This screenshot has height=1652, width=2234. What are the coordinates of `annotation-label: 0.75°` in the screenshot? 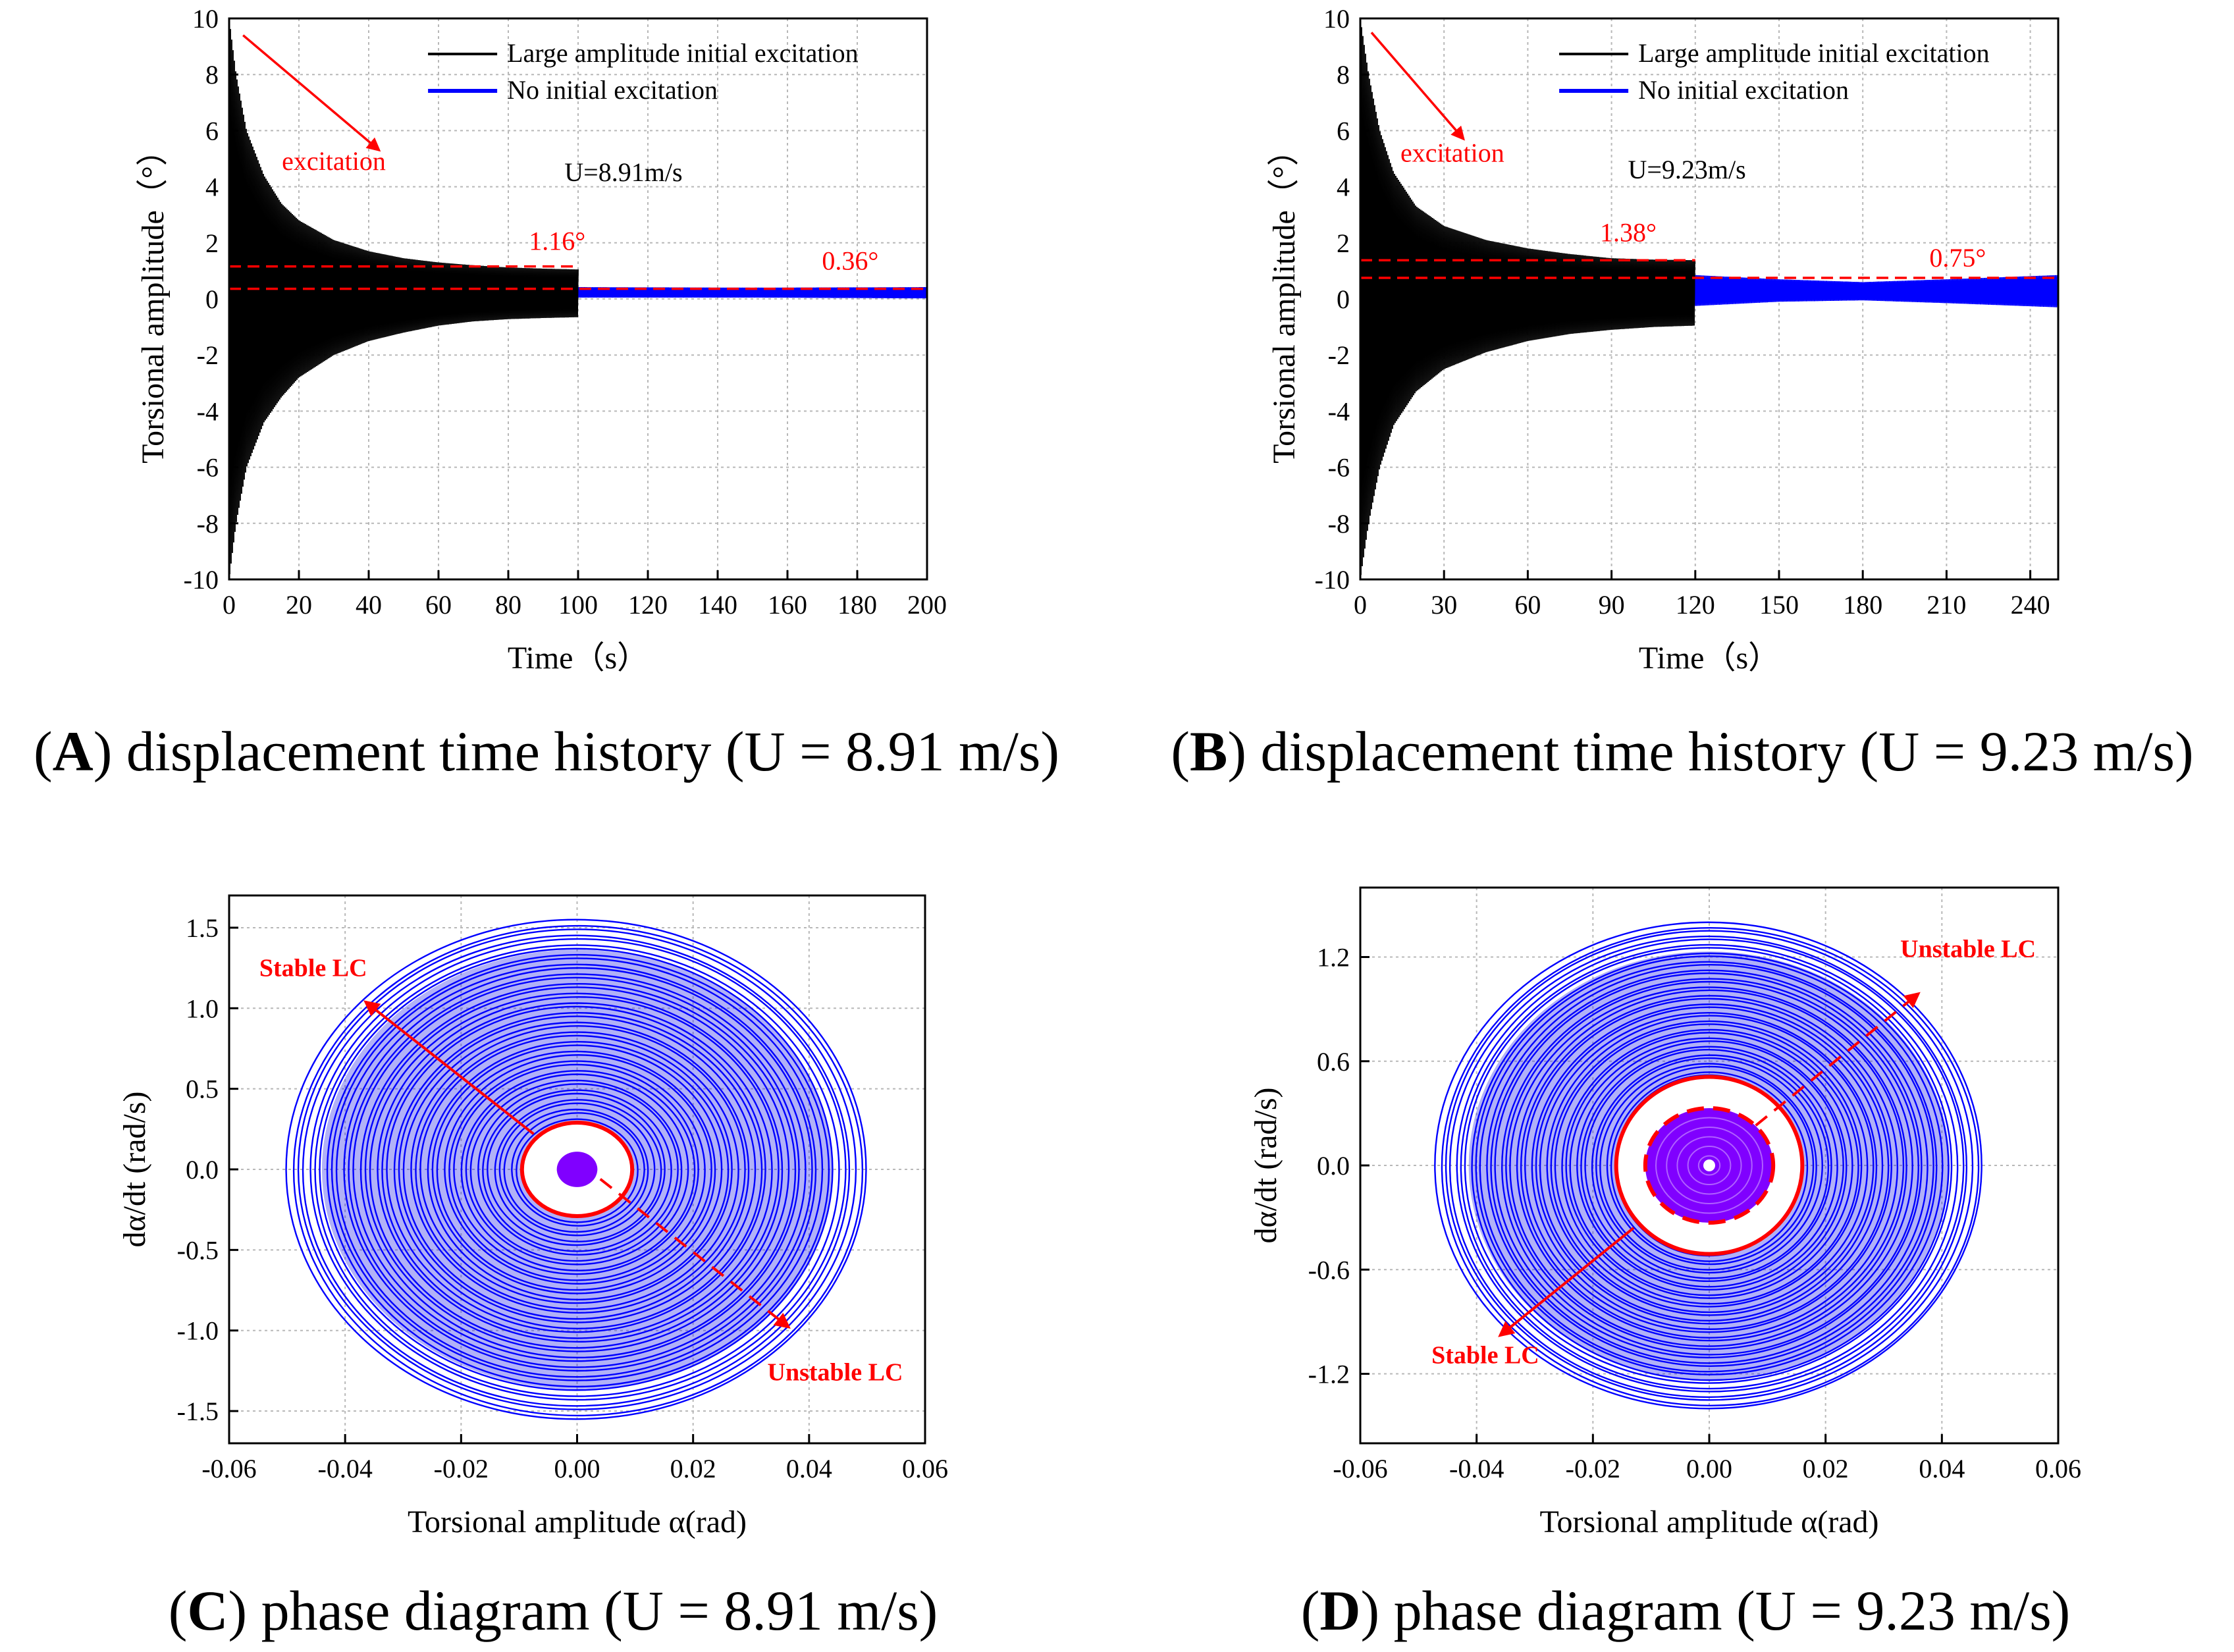 It's located at (1957, 258).